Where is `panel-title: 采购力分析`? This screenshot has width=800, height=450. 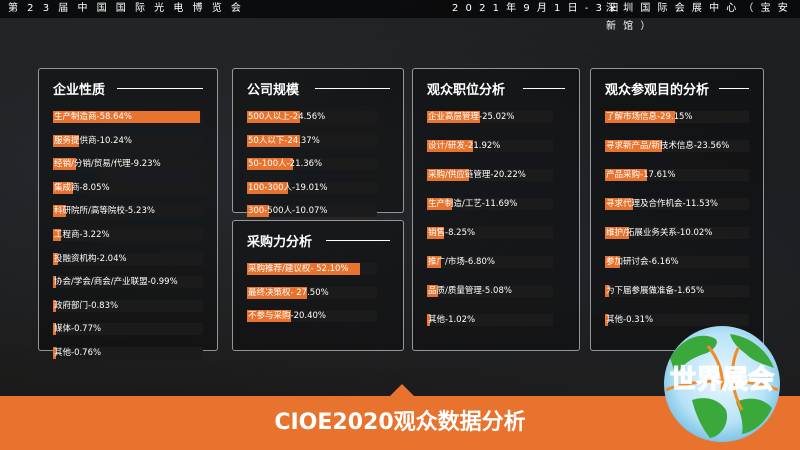
panel-title: 采购力分析 is located at coordinates (280, 242).